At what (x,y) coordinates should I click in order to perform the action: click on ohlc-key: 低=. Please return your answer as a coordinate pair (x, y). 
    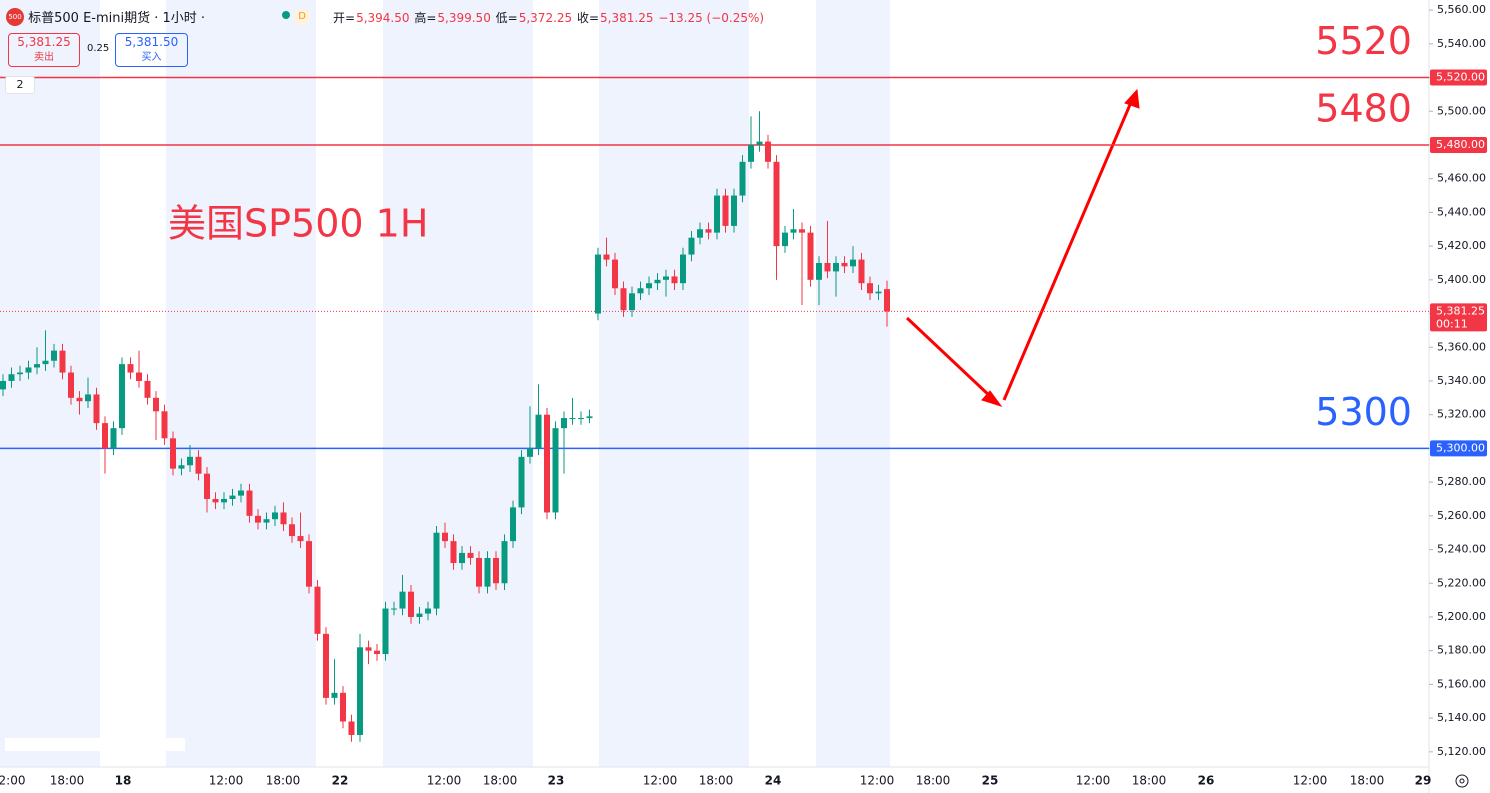
    Looking at the image, I should click on (506, 18).